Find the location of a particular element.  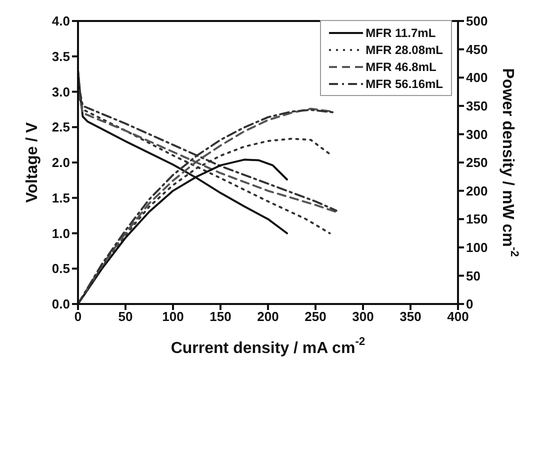

y2-tick-label: 300 is located at coordinates (477, 134).